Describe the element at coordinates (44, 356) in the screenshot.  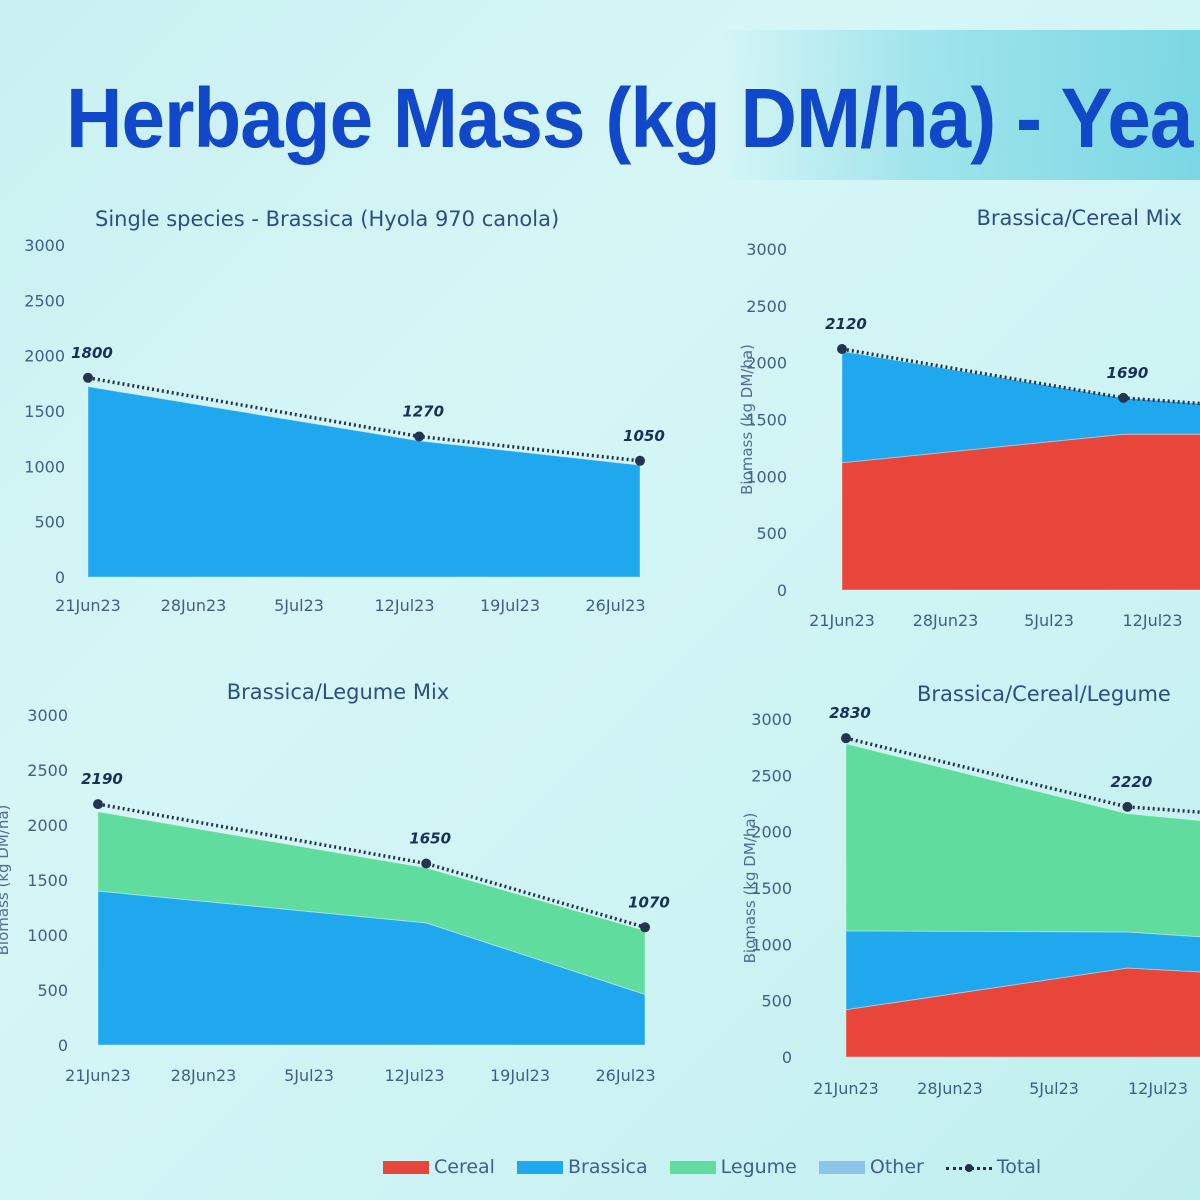
I see `chart-1-y-tick: 2000` at that location.